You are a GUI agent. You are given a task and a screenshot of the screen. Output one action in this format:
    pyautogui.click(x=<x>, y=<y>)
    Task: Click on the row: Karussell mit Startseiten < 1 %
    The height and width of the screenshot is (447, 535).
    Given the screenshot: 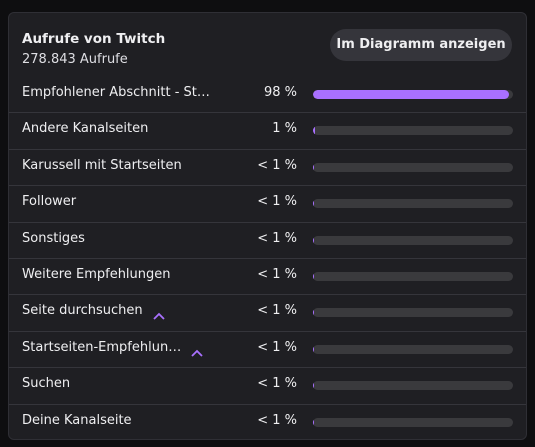 What is the action you would take?
    pyautogui.click(x=267, y=166)
    